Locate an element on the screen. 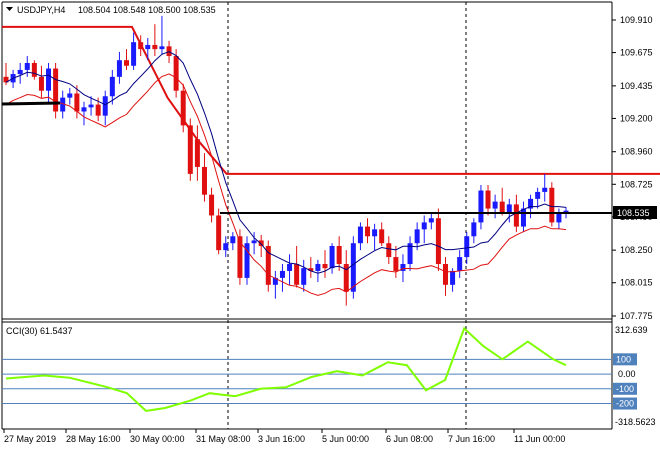 Image resolution: width=660 pixels, height=450 pixels. time-label: 11 Jun 00:00 is located at coordinates (539, 439).